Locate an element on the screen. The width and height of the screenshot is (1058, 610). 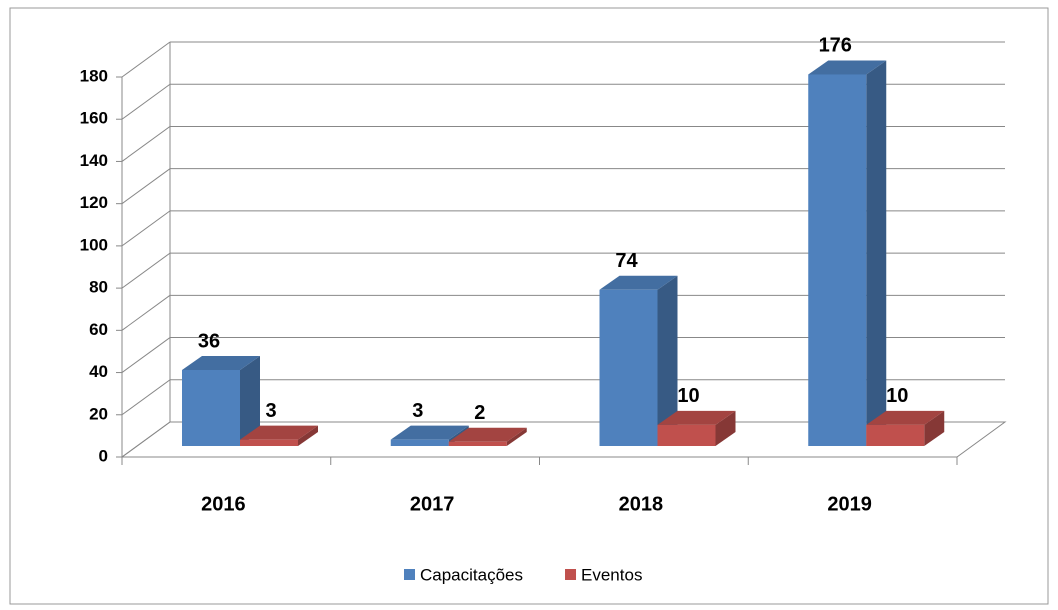
y-tick-label: 0 is located at coordinates (103, 455).